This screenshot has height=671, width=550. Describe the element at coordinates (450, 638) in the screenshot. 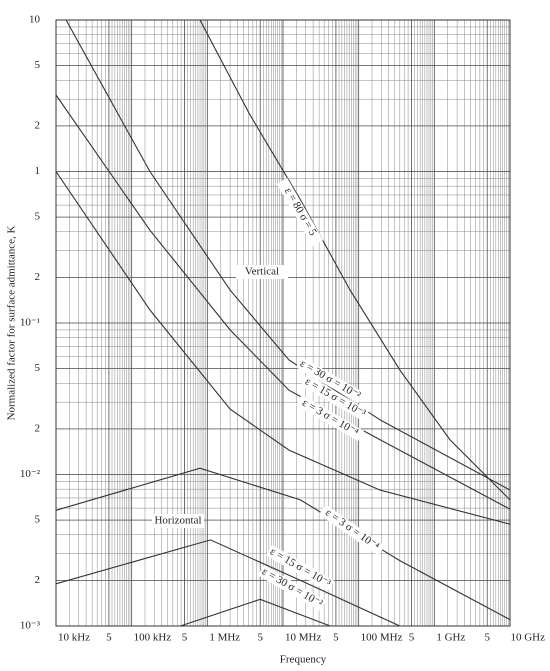

I see `x-tick-label: 1 GHz` at that location.